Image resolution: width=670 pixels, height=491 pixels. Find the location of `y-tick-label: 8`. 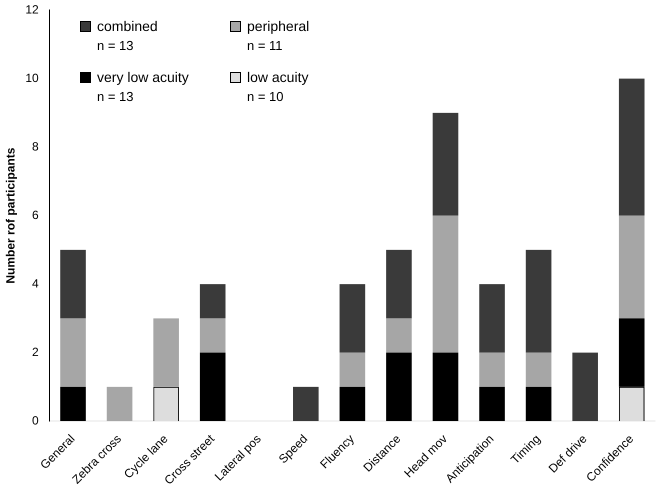

y-tick-label: 8 is located at coordinates (36, 146).